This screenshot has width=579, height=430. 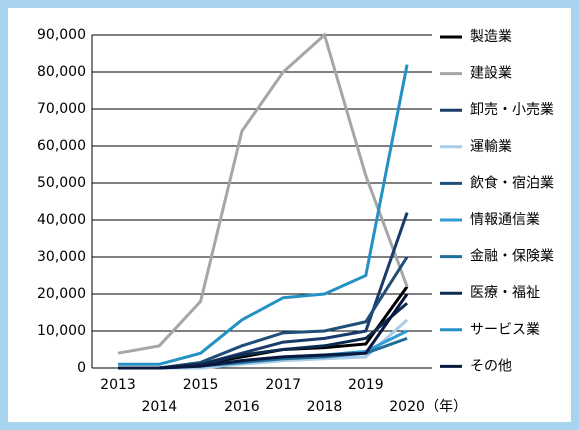 I want to click on series-line, so click(x=263, y=331).